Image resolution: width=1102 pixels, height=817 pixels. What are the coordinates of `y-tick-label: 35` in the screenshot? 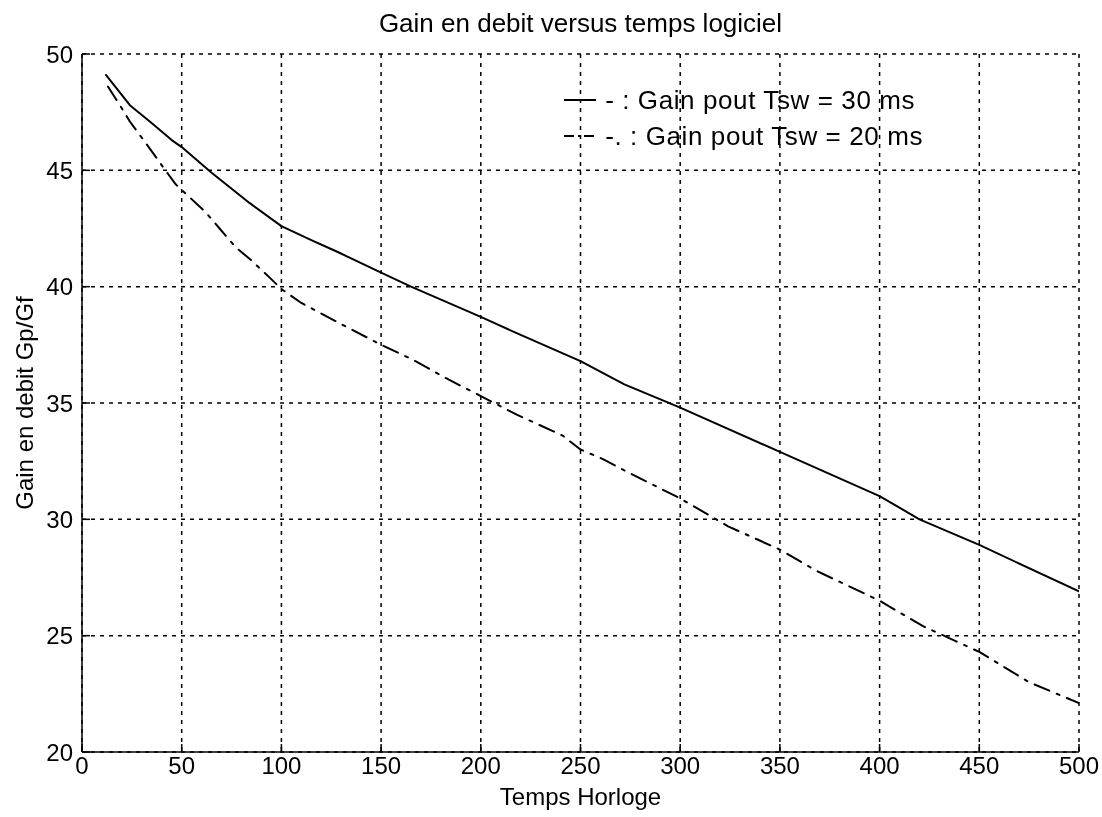 It's located at (59, 403).